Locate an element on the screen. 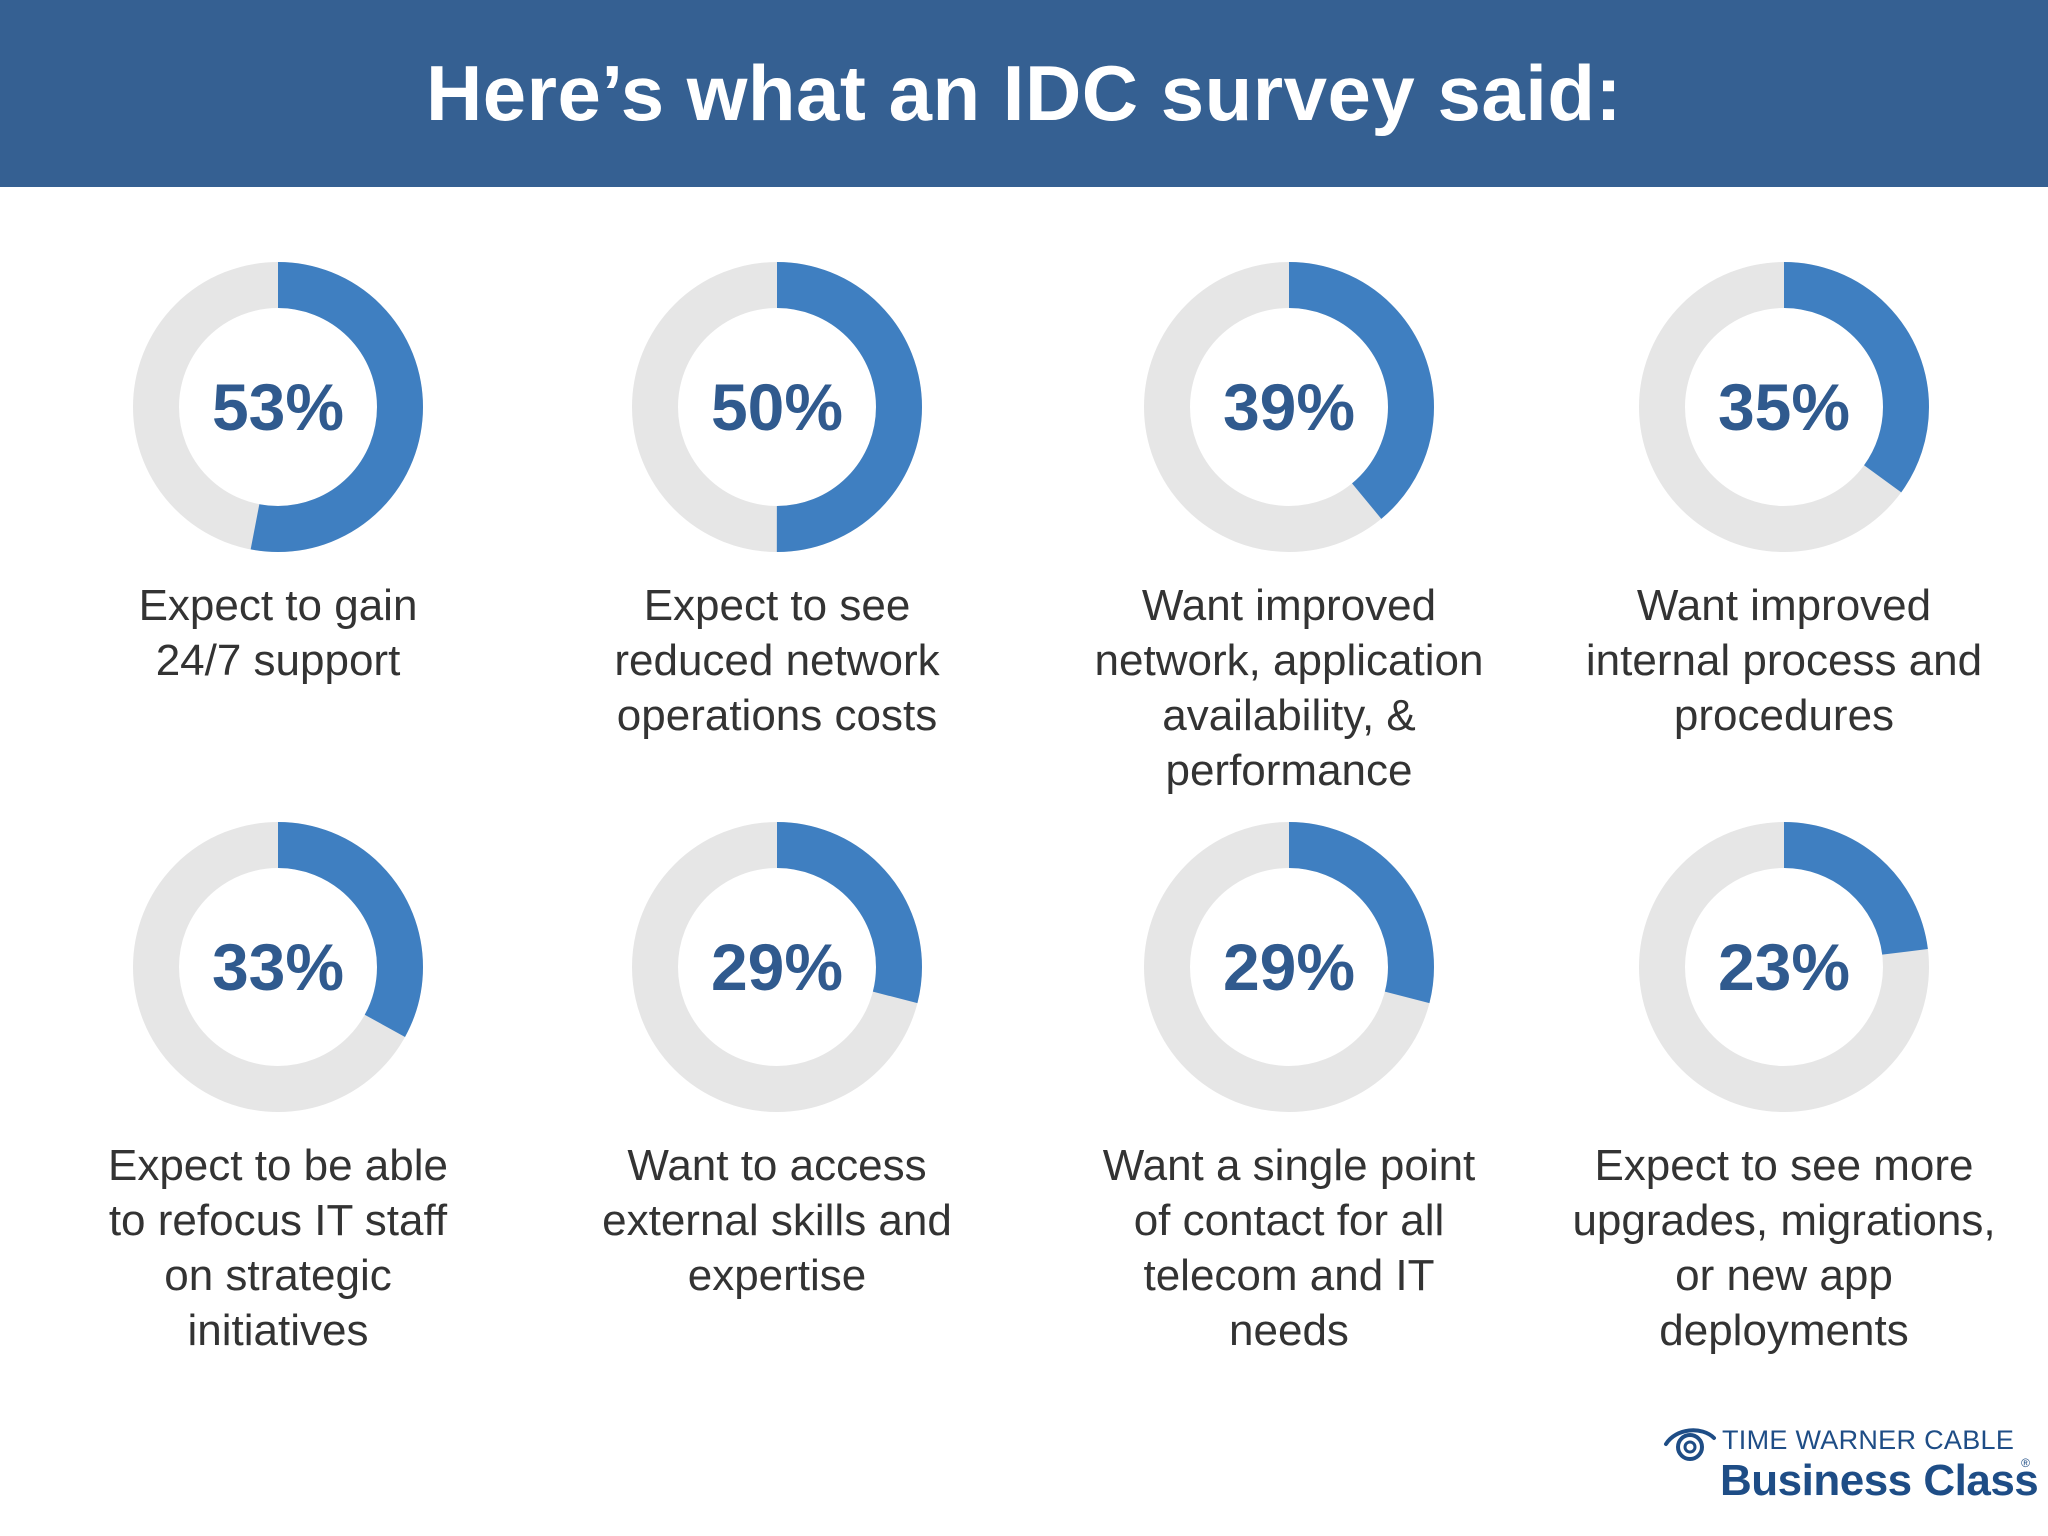 The width and height of the screenshot is (2048, 1536). caption-line: external skills and is located at coordinates (777, 1220).